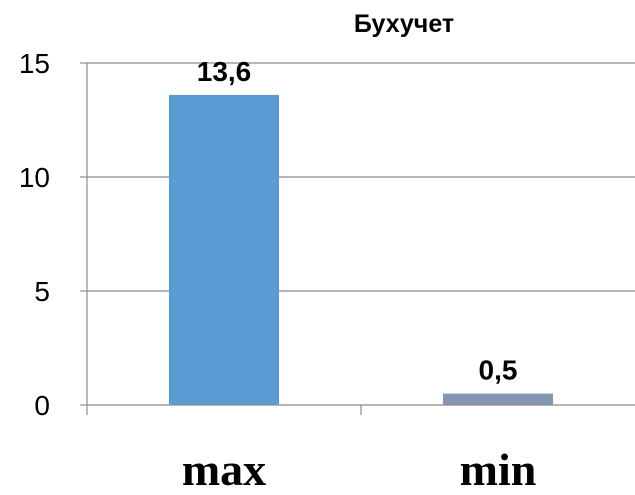 The image size is (635, 495). Describe the element at coordinates (224, 71) in the screenshot. I see `data-label-max: 13,6` at that location.